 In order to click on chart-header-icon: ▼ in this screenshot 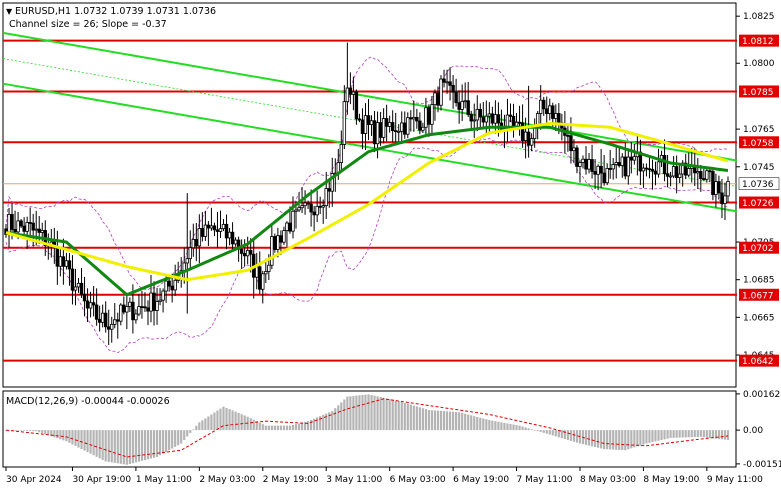, I will do `click(9, 11)`.